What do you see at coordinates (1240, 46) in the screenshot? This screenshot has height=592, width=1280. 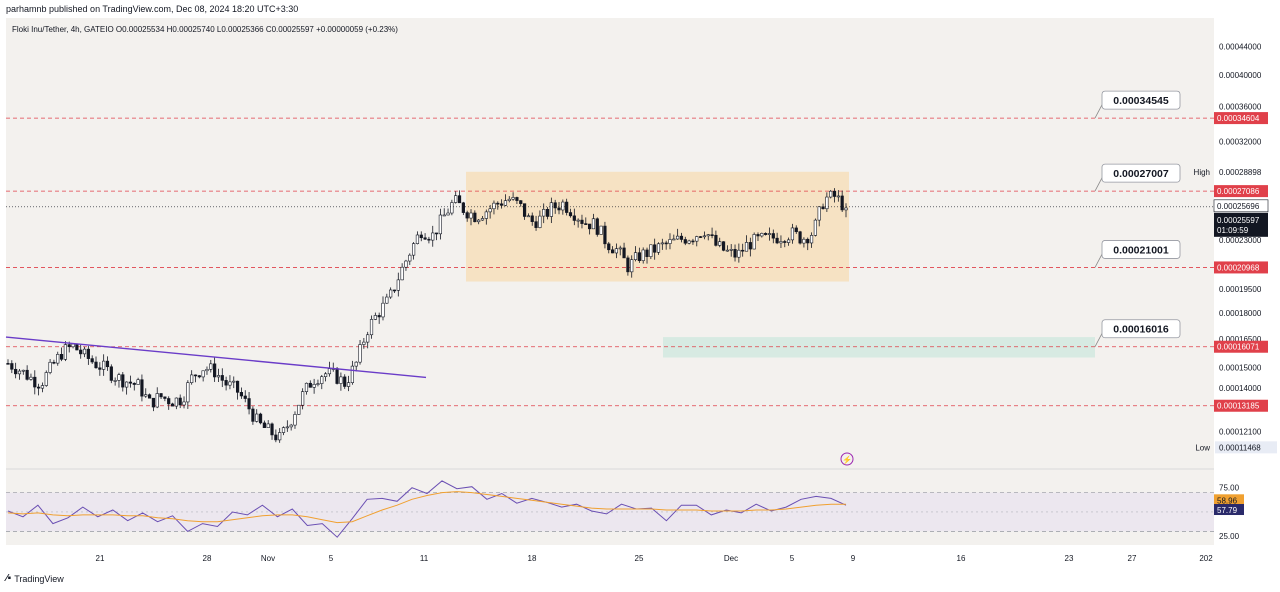 I see `y-tick-label: 0.00044000` at bounding box center [1240, 46].